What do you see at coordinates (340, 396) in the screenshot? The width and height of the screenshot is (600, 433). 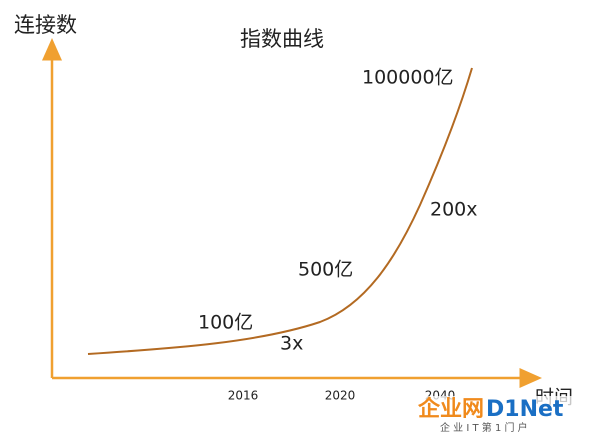 I see `x-tick-label: 2020` at bounding box center [340, 396].